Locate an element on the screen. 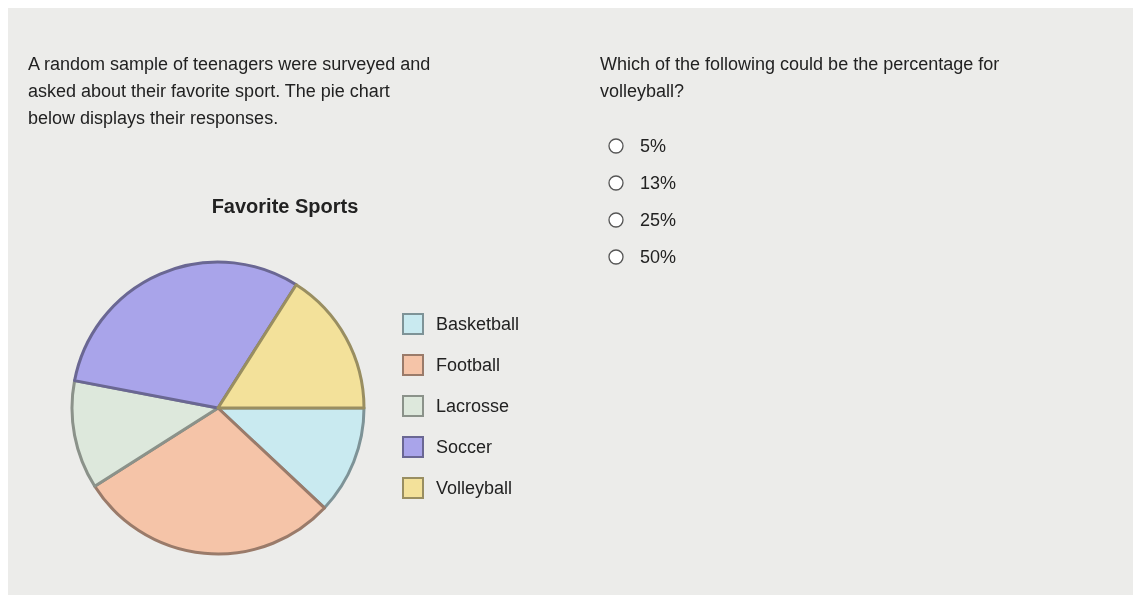 The width and height of the screenshot is (1141, 603). legend-label: Volleyball is located at coordinates (474, 488).